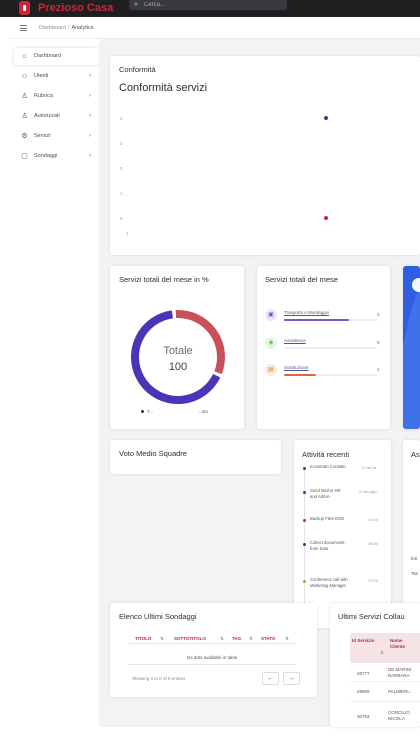  I want to click on sidebar-item-label: Autorizzati, so click(47, 116).